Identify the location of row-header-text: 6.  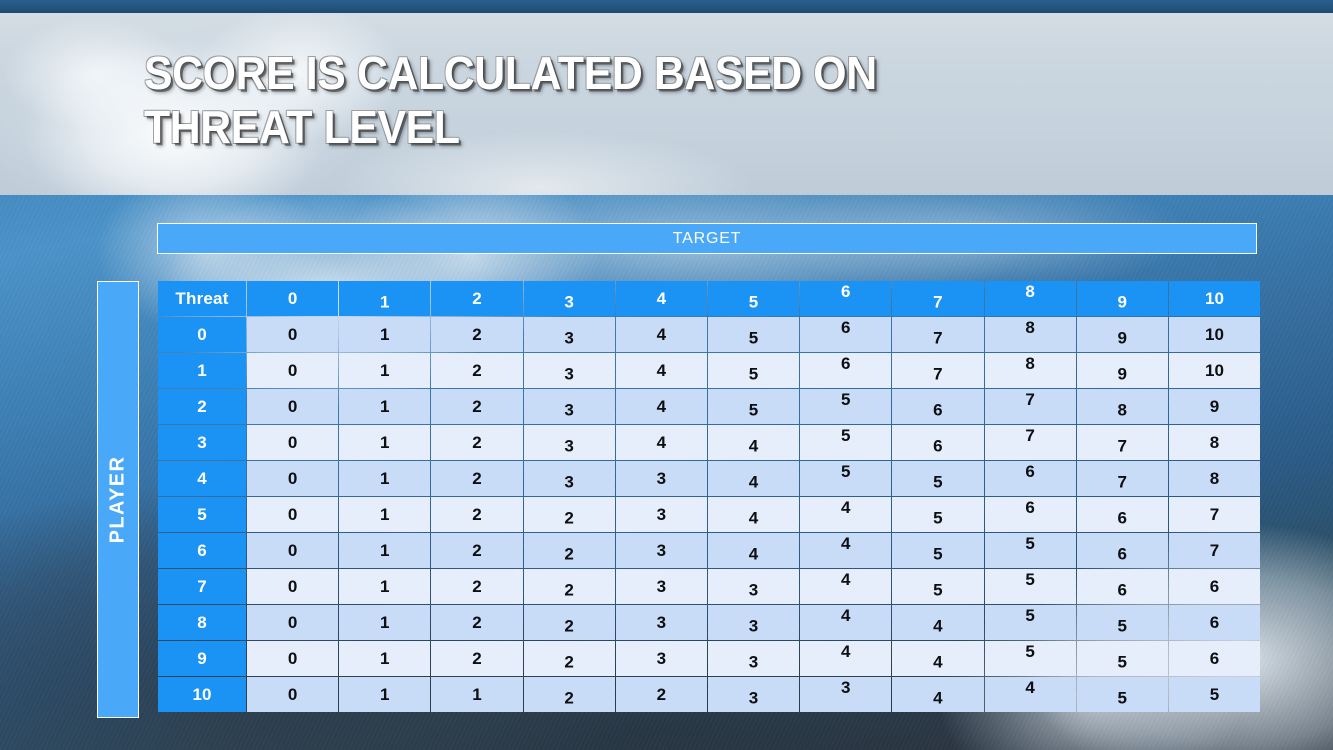
(202, 550).